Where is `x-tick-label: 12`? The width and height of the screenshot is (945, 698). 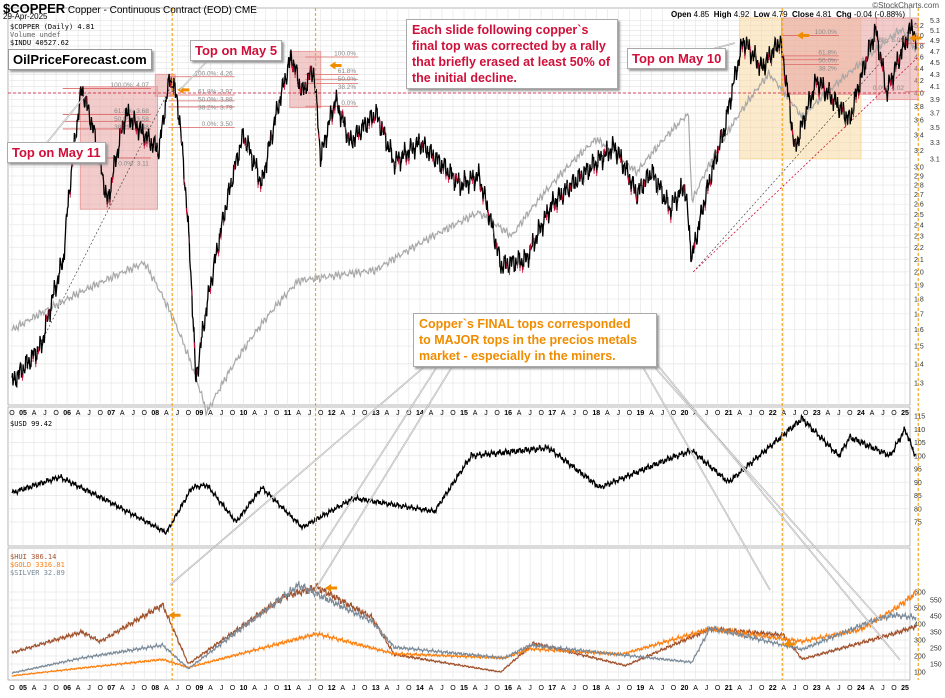
x-tick-label: 12 is located at coordinates (332, 688).